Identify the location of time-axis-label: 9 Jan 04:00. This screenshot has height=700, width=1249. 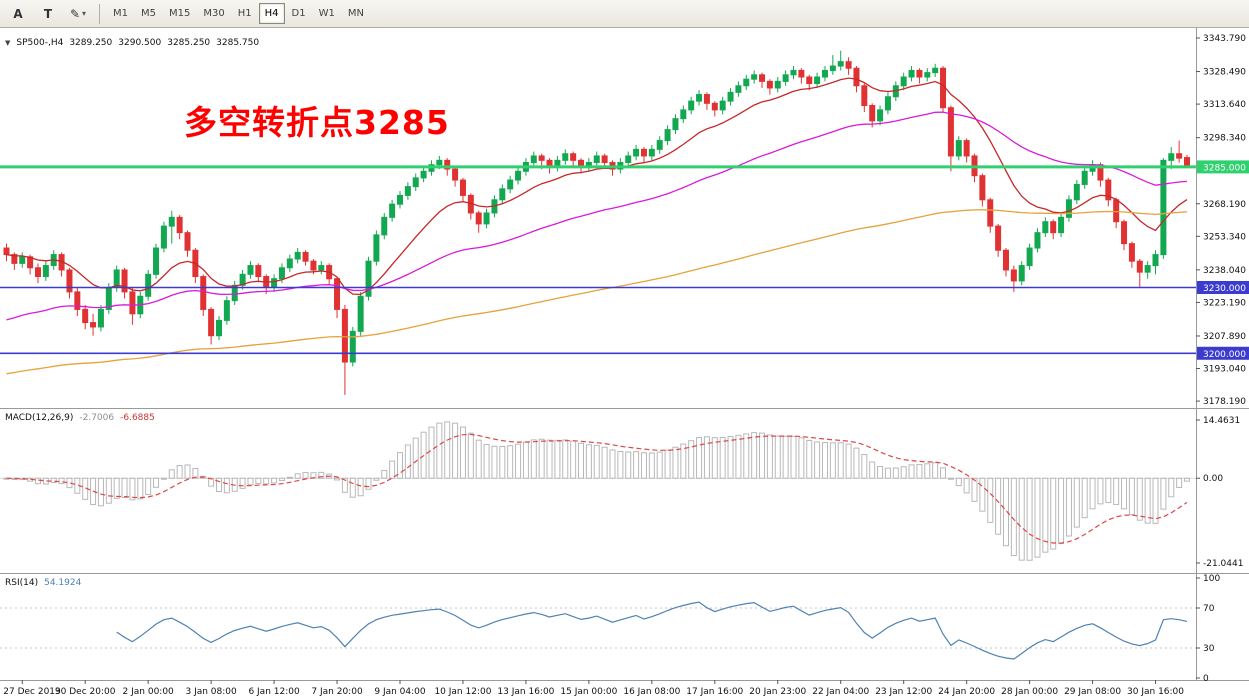
(400, 692).